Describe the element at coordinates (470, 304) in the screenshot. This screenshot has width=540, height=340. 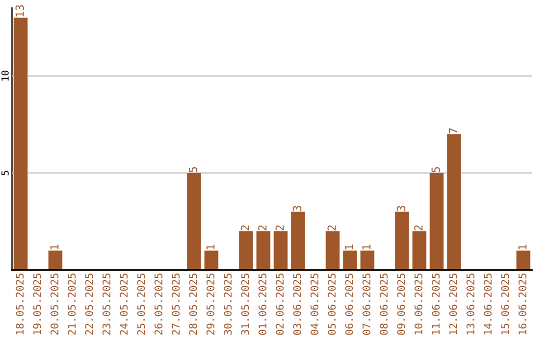
I see `x-tick-label: 13.06.2025` at that location.